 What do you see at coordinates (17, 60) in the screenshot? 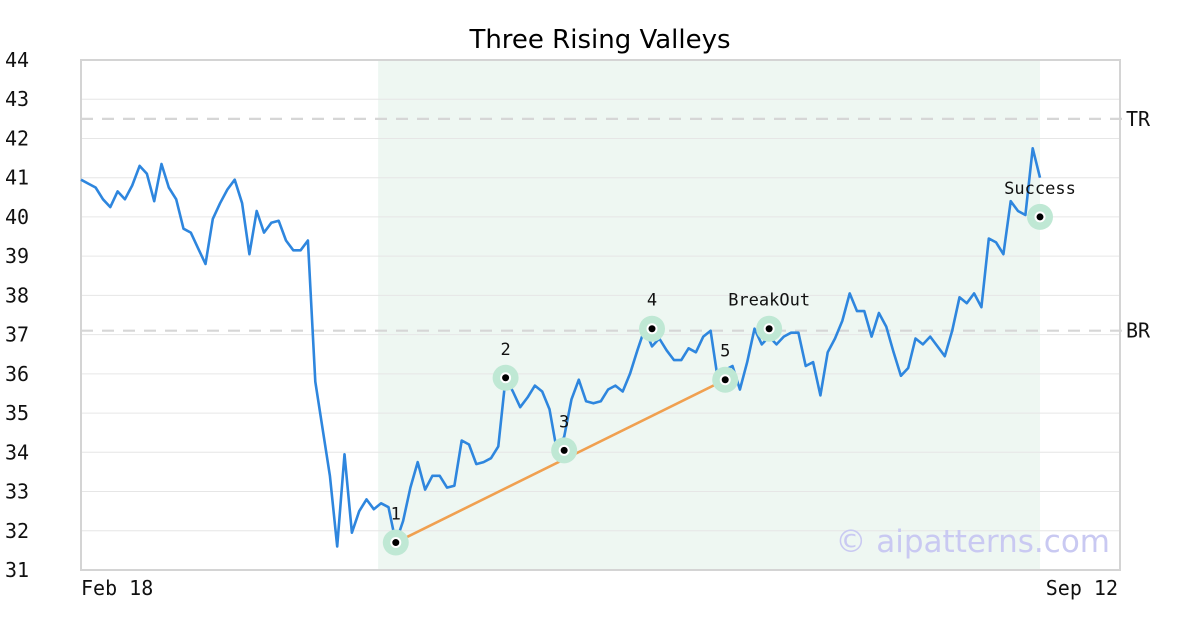
I see `y-tick-label: 44` at bounding box center [17, 60].